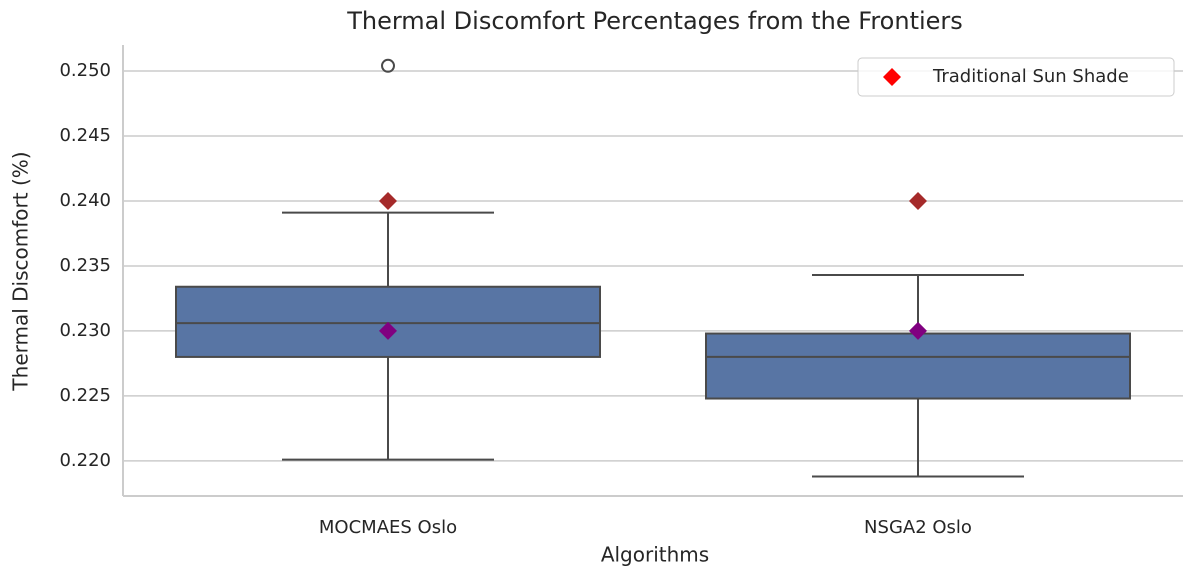 This screenshot has width=1183, height=571. Describe the element at coordinates (918, 527) in the screenshot. I see `x-tick-label: NSGA2 Oslo` at that location.